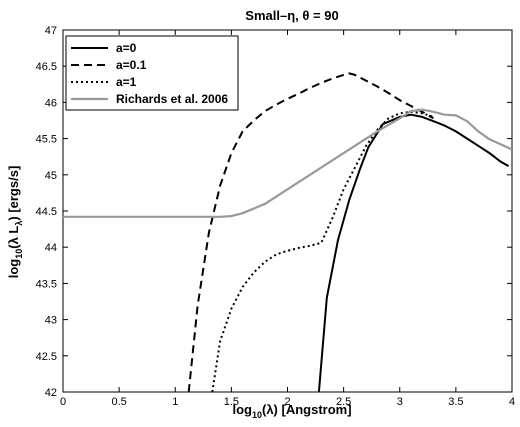  I want to click on x-tick-label: 1.5, so click(231, 402).